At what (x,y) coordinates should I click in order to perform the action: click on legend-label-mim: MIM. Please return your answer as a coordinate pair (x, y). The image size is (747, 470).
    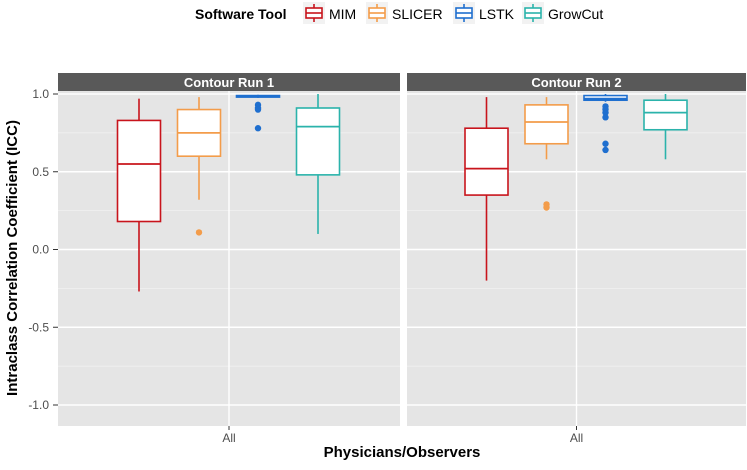
    Looking at the image, I should click on (342, 14).